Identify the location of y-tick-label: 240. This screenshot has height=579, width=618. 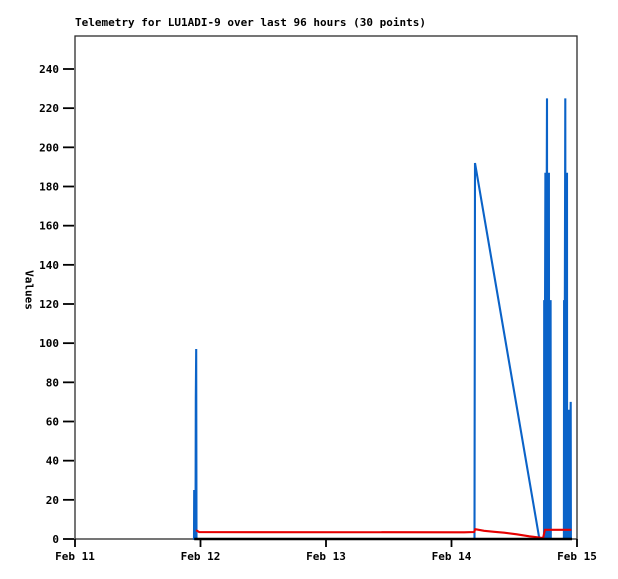
(49, 69).